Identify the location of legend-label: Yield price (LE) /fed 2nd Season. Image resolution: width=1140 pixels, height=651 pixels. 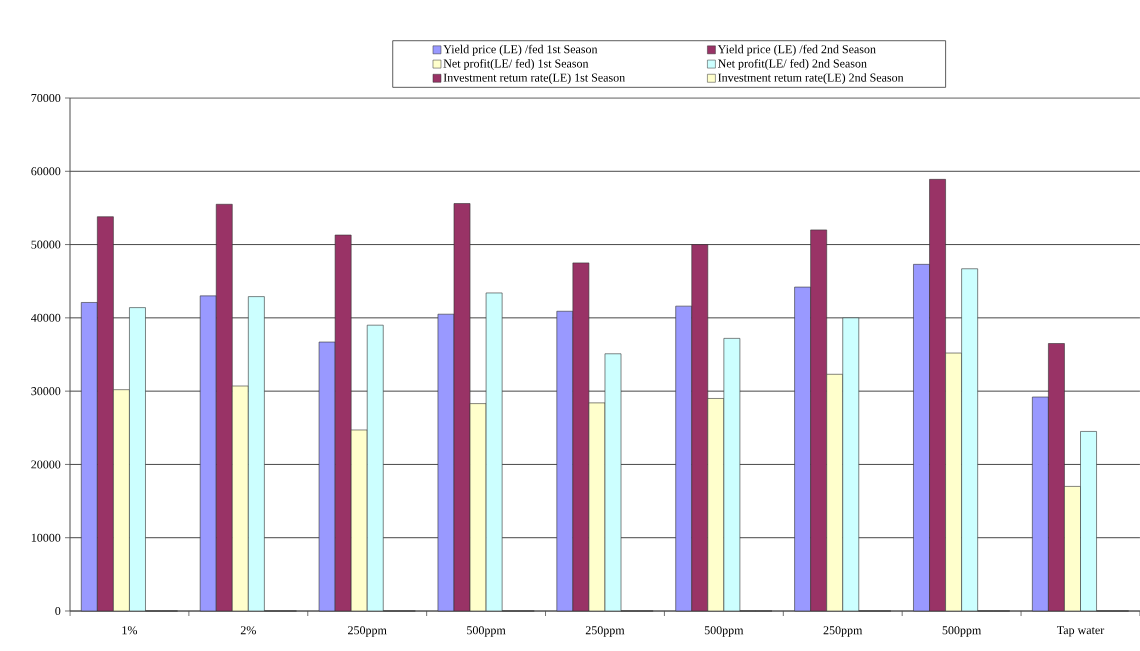
(796, 50).